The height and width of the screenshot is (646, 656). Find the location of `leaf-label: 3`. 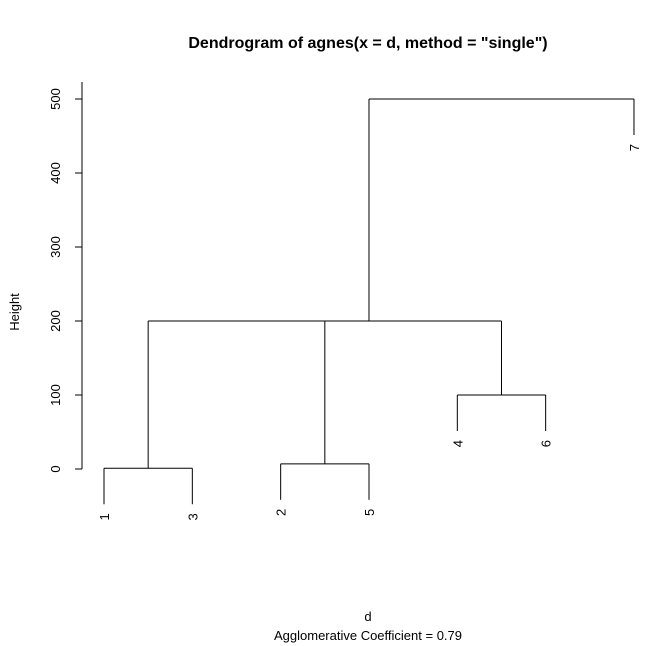

leaf-label: 3 is located at coordinates (192, 516).